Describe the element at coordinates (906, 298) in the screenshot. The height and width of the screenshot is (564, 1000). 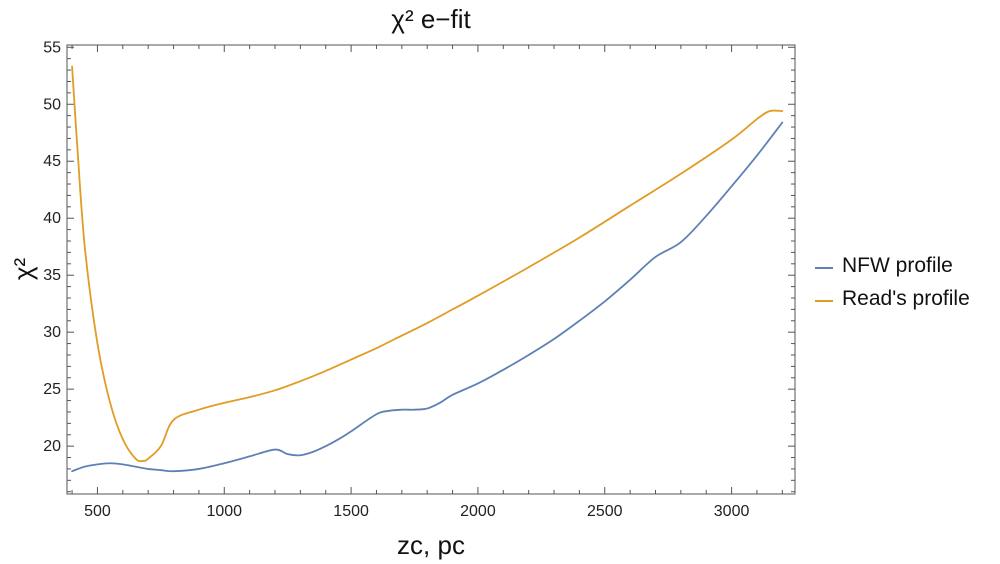
I see `legend-label-read: Read's profile` at that location.